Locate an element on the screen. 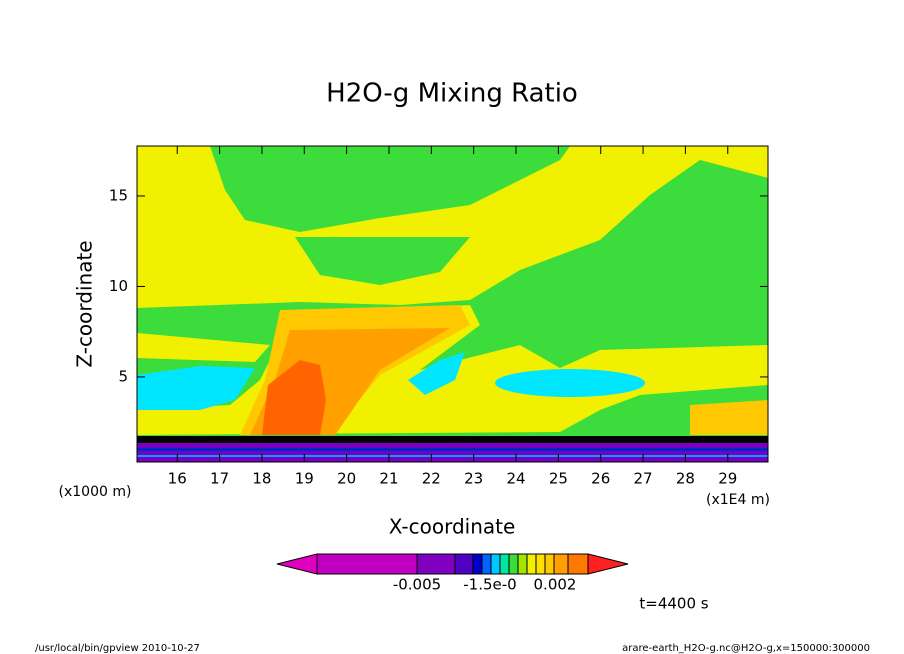 This screenshot has width=904, height=654. x-tick-label: 22 is located at coordinates (431, 479).